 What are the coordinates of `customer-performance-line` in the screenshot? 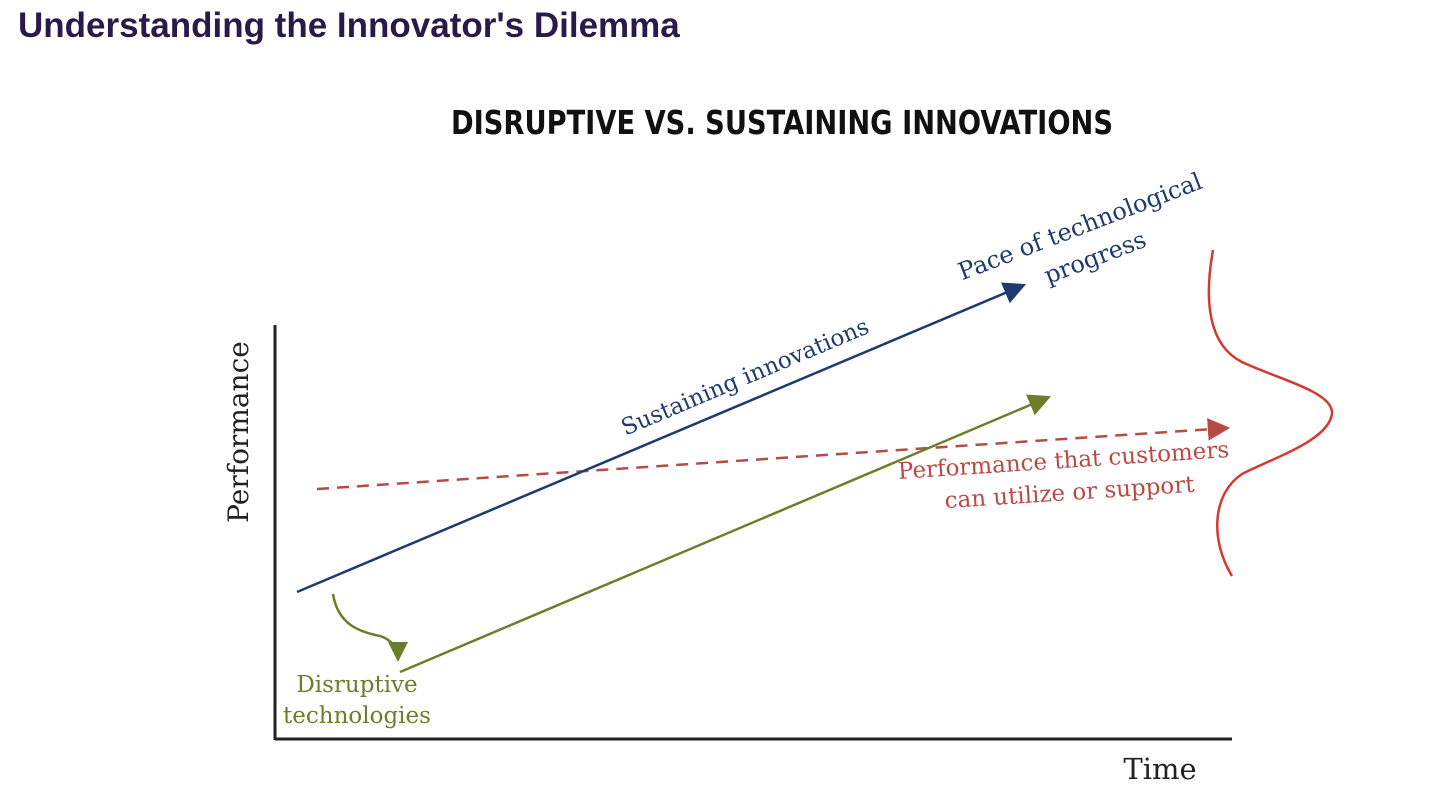 It's located at (773, 454).